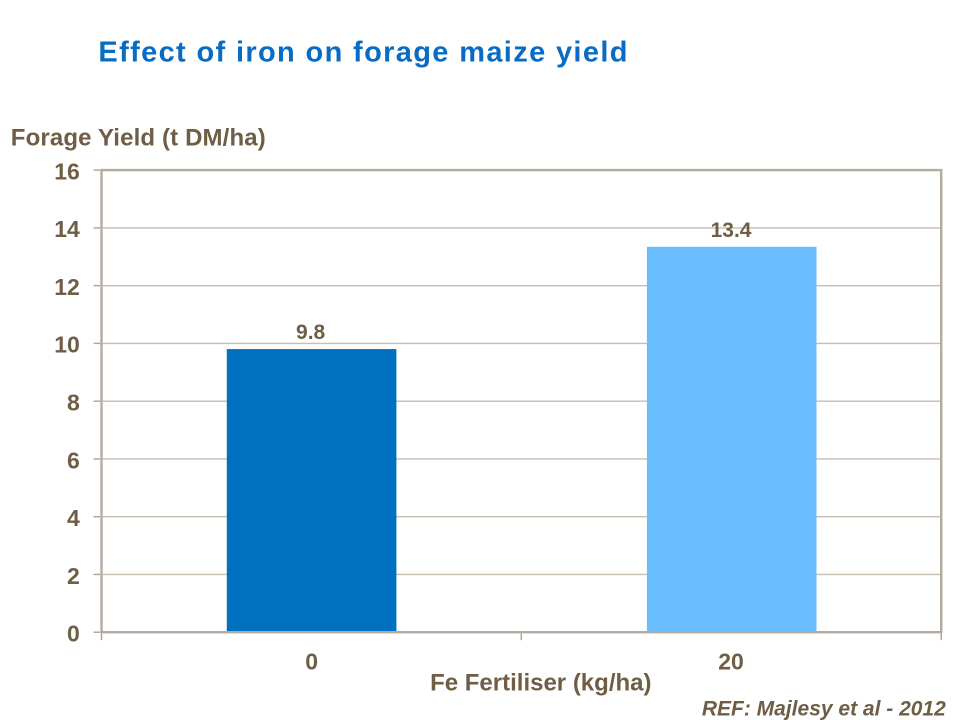  Describe the element at coordinates (311, 332) in the screenshot. I see `svg-text: 9.8` at that location.